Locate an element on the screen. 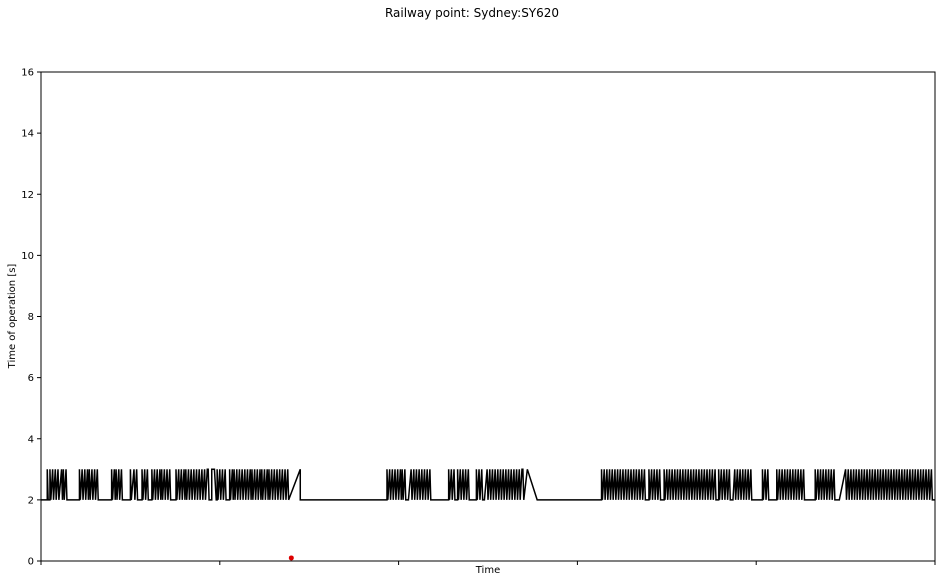  y-tick-label: 10 is located at coordinates (27, 256).